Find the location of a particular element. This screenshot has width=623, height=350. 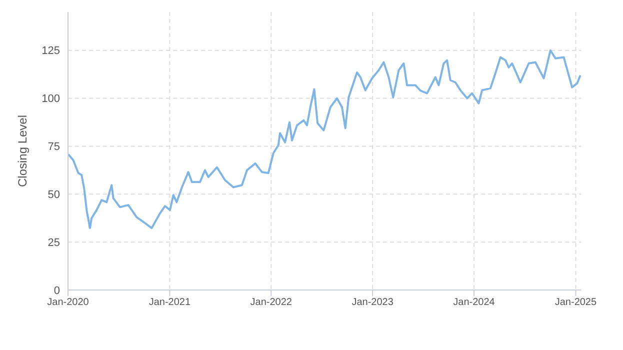

y-tick-label: 25 is located at coordinates (54, 242).